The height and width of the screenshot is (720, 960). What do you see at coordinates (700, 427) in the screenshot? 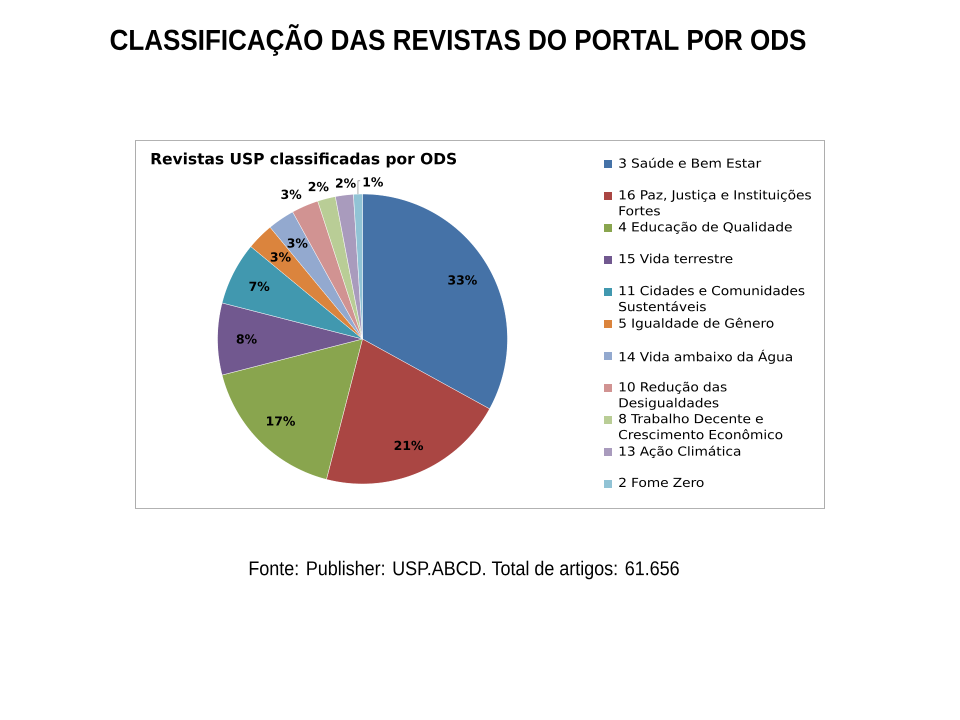
I see `legend-label: 8 Trabalho Decente e Crescimento Econômico` at bounding box center [700, 427].